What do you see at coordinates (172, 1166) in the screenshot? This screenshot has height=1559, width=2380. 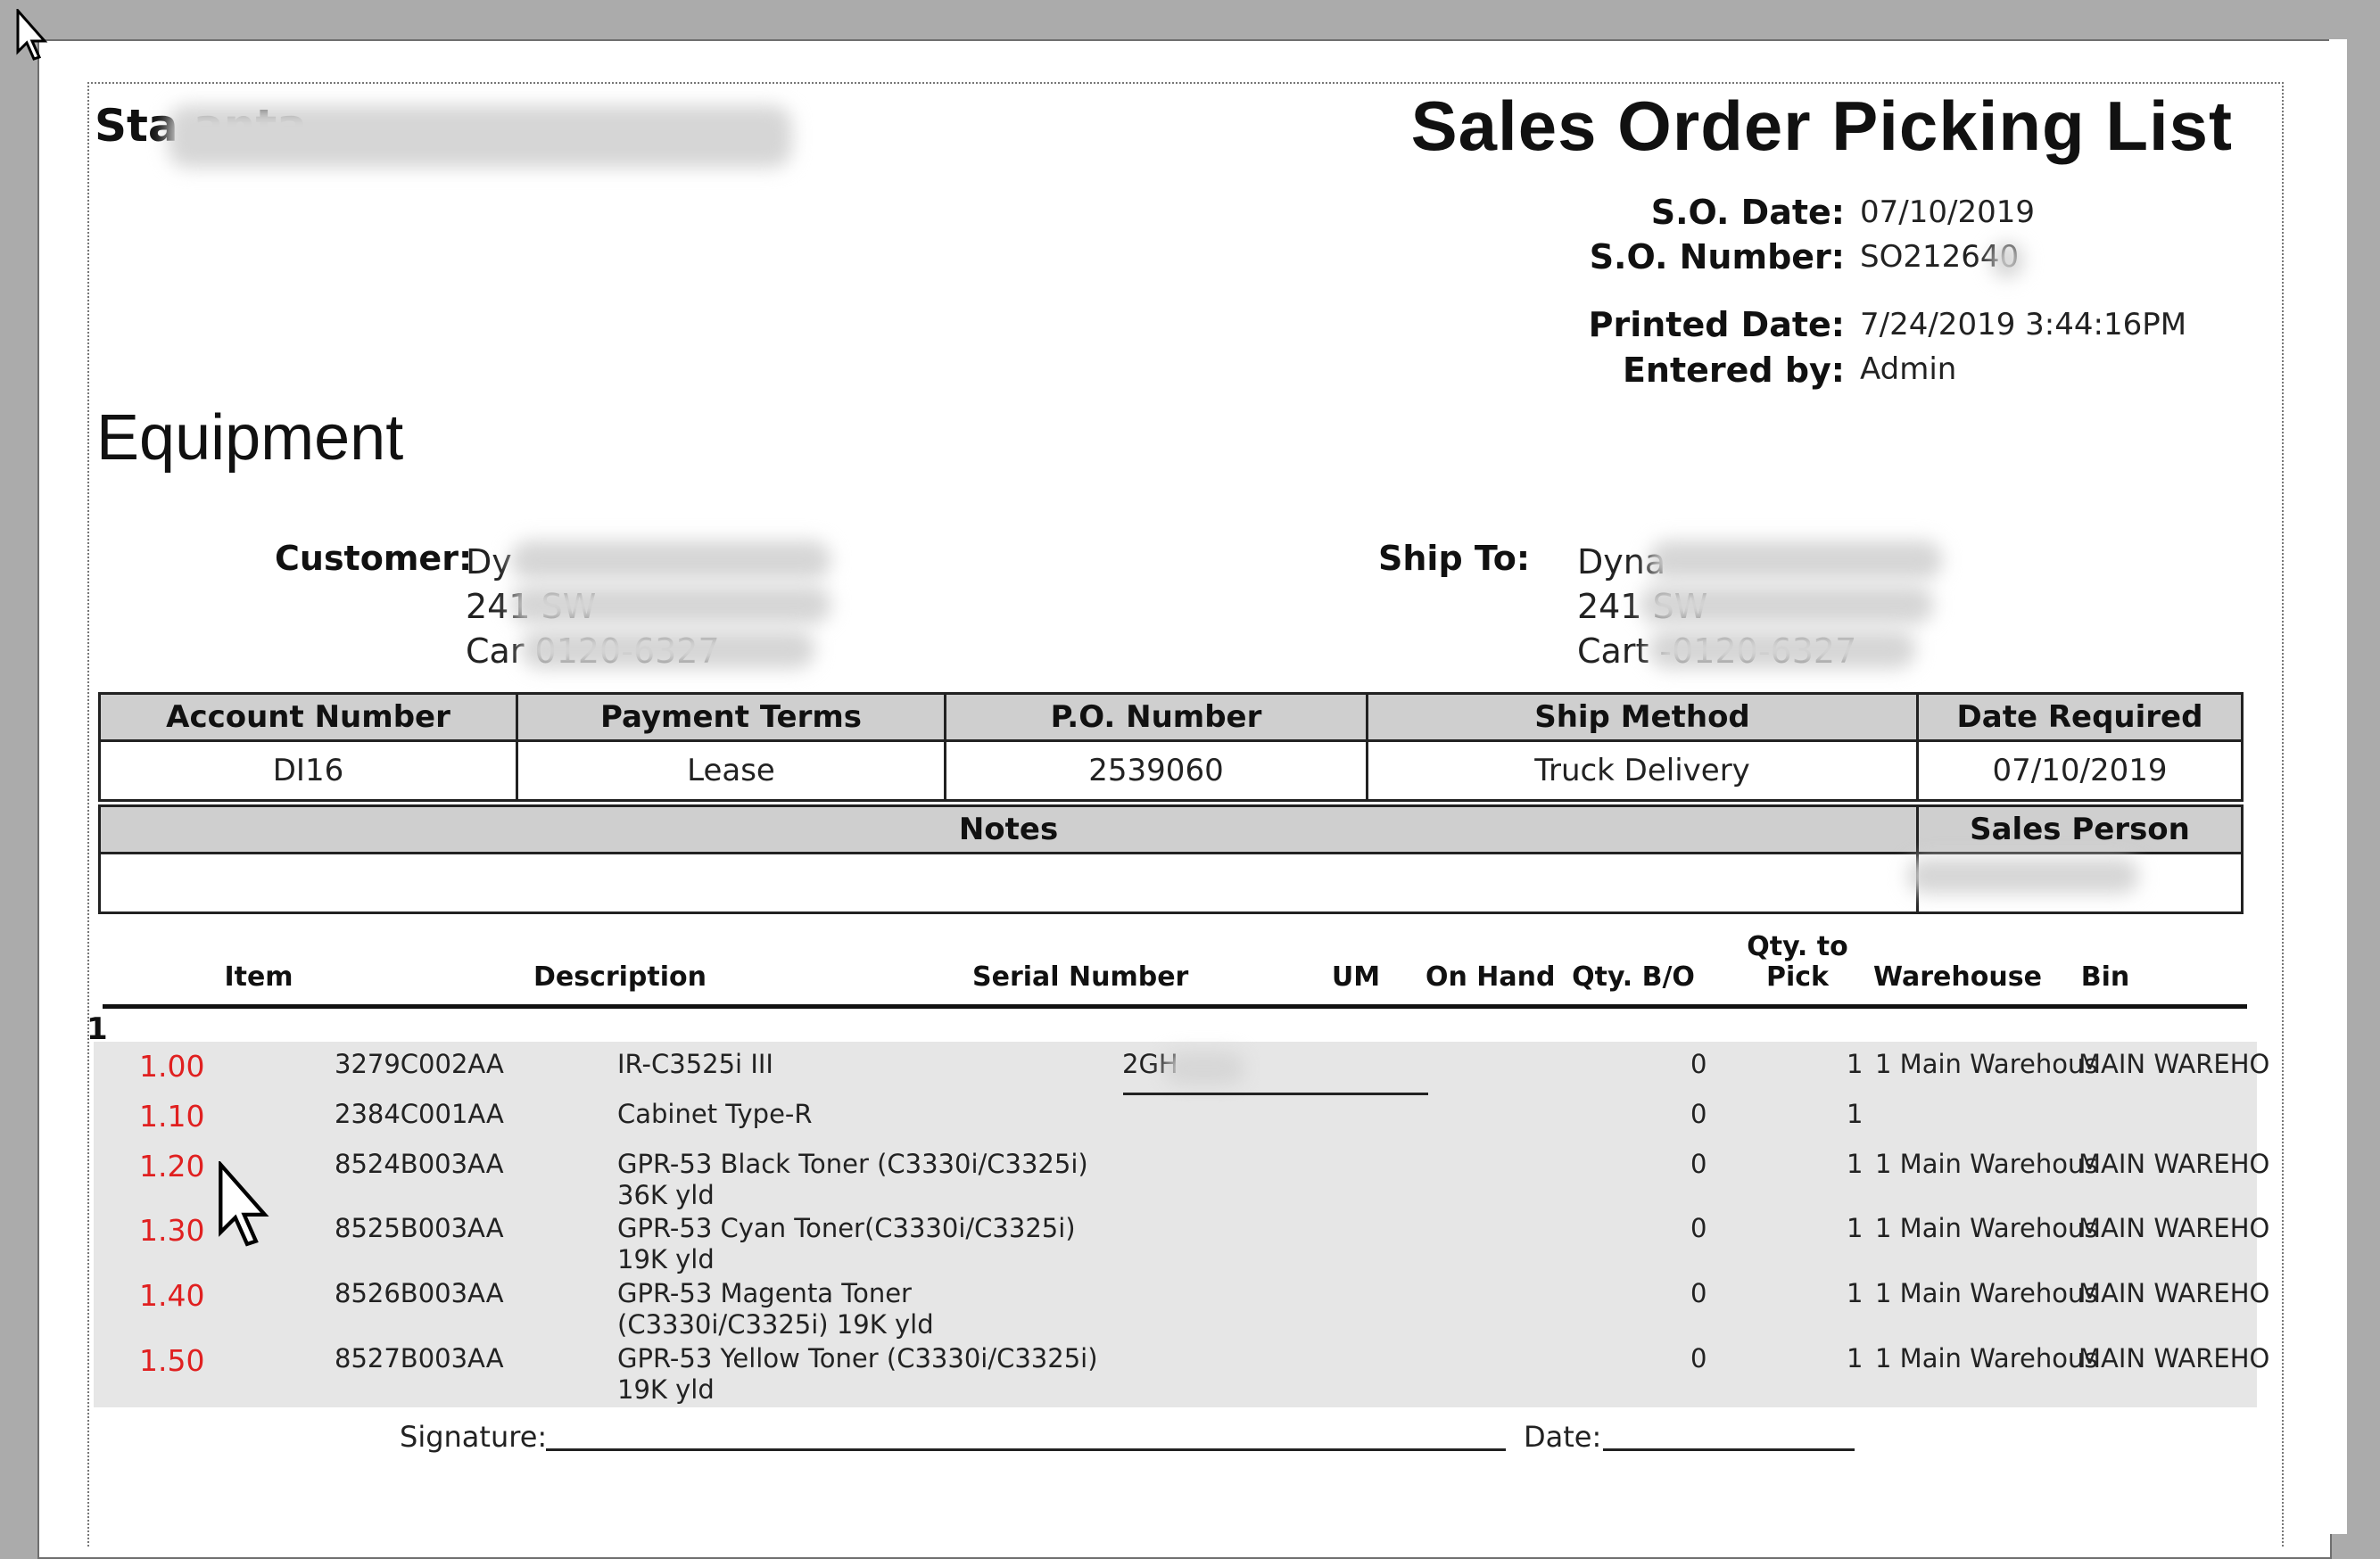 I see `line-number: 1.20` at bounding box center [172, 1166].